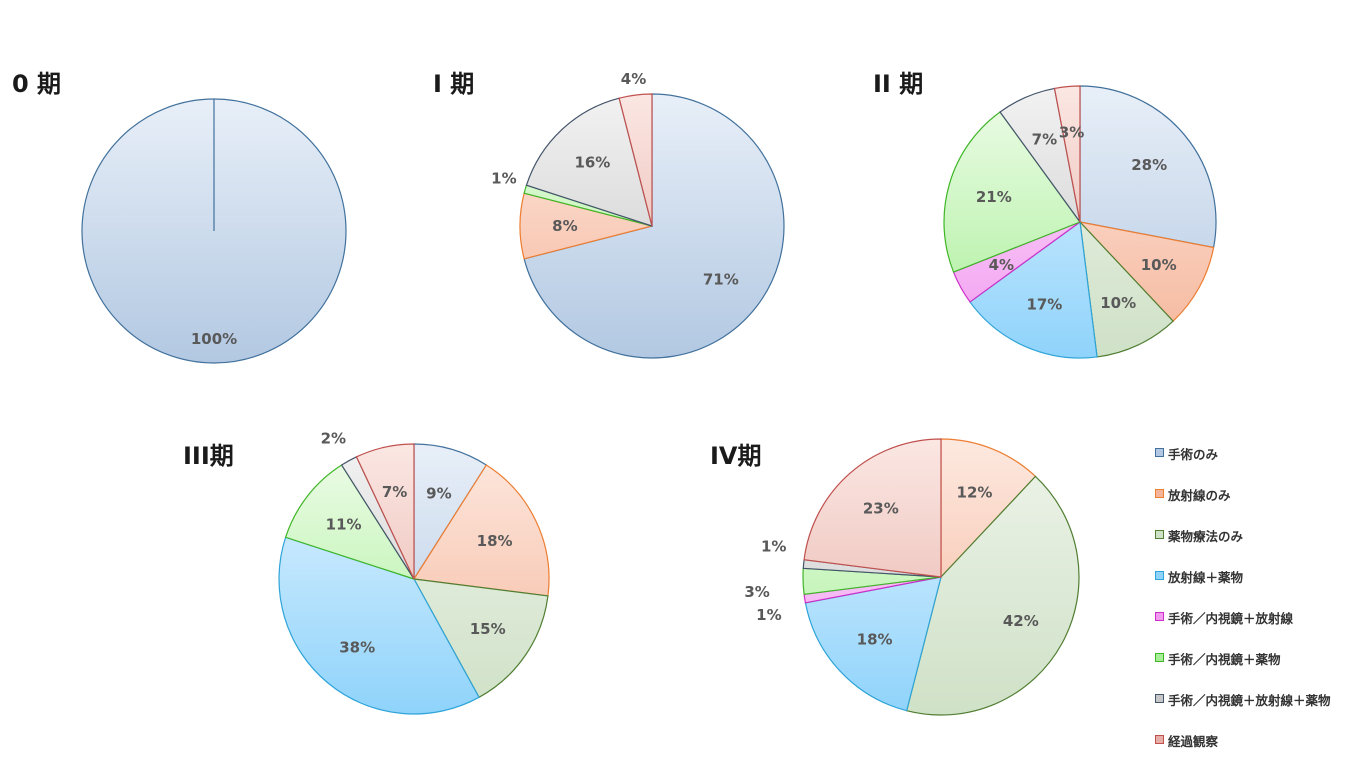 This screenshot has width=1360, height=772. Describe the element at coordinates (994, 197) in the screenshot. I see `pie-data-label: 21%` at that location.